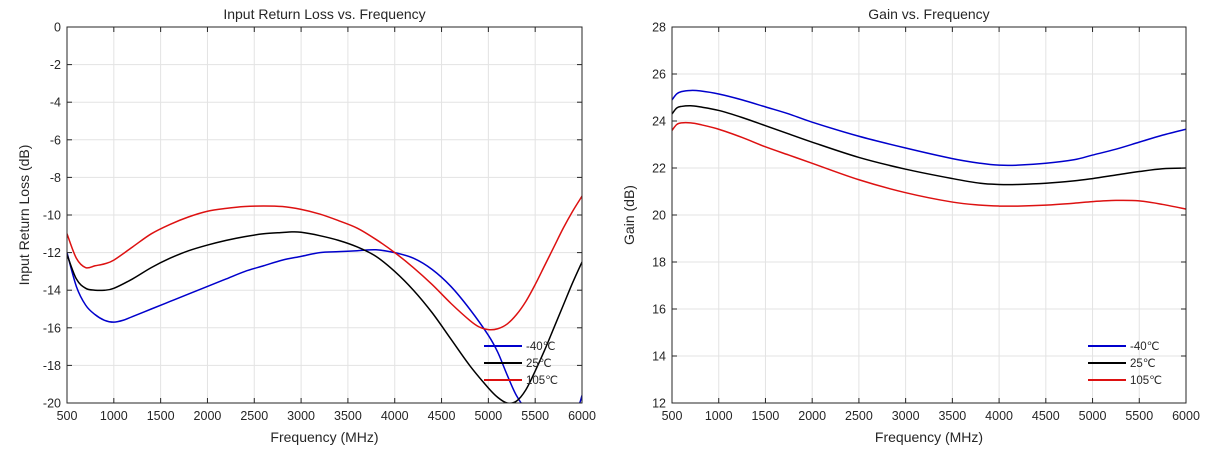 This screenshot has width=1223, height=456. Describe the element at coordinates (659, 263) in the screenshot. I see `y-tick-label: 18` at that location.